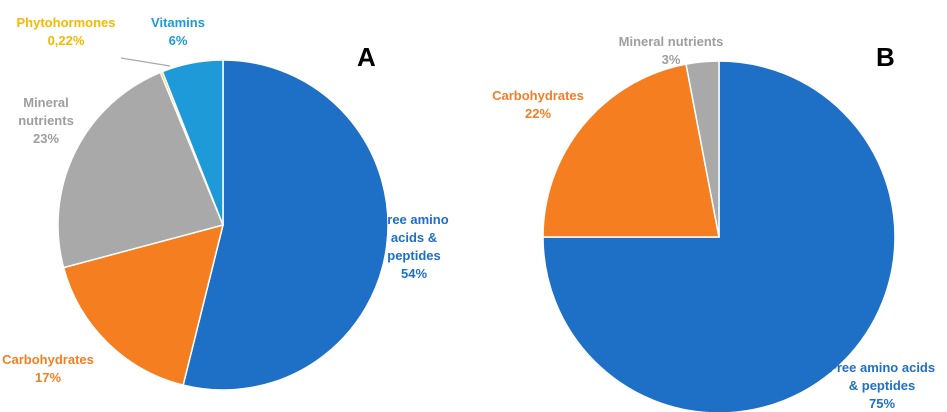  What do you see at coordinates (192, 142) in the screenshot?
I see `pie-slice-vitamins` at bounding box center [192, 142].